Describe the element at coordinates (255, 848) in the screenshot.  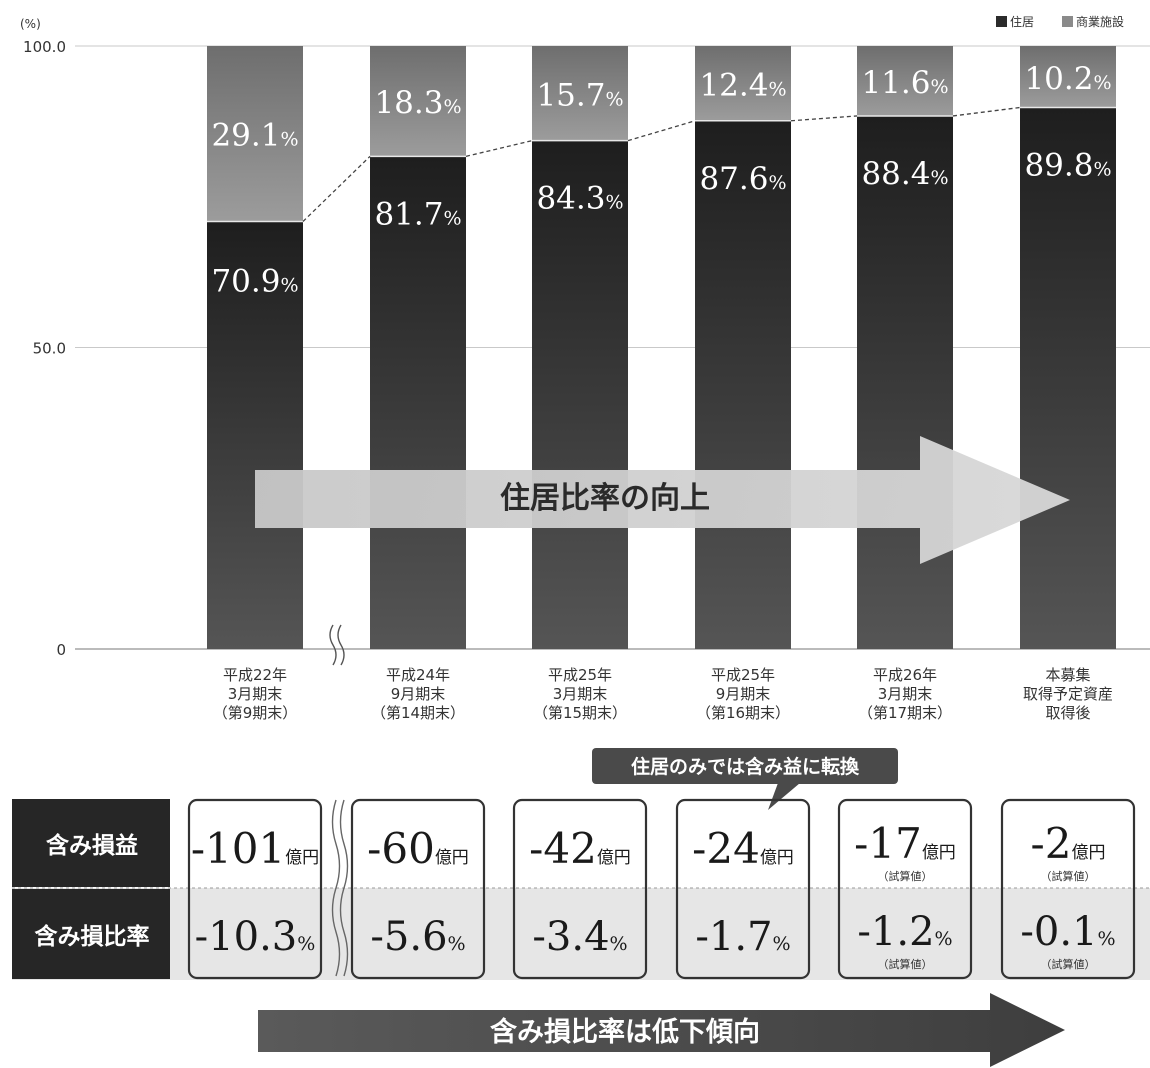
I see `gain-value: -101億円` at that location.